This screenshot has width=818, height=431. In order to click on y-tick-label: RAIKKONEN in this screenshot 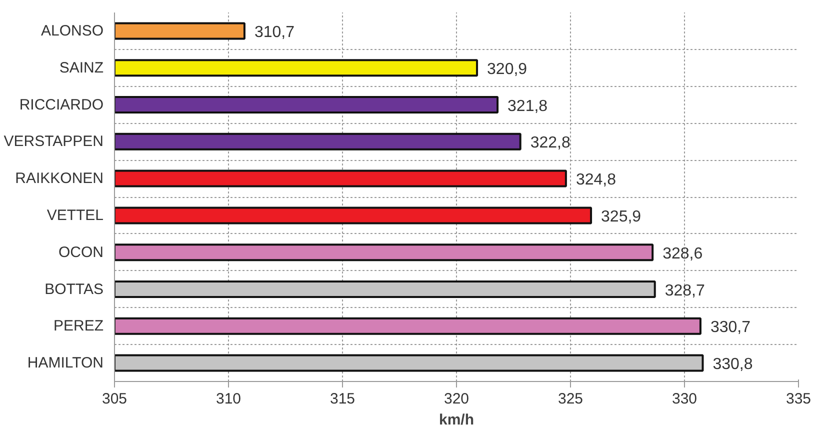, I will do `click(59, 179)`.